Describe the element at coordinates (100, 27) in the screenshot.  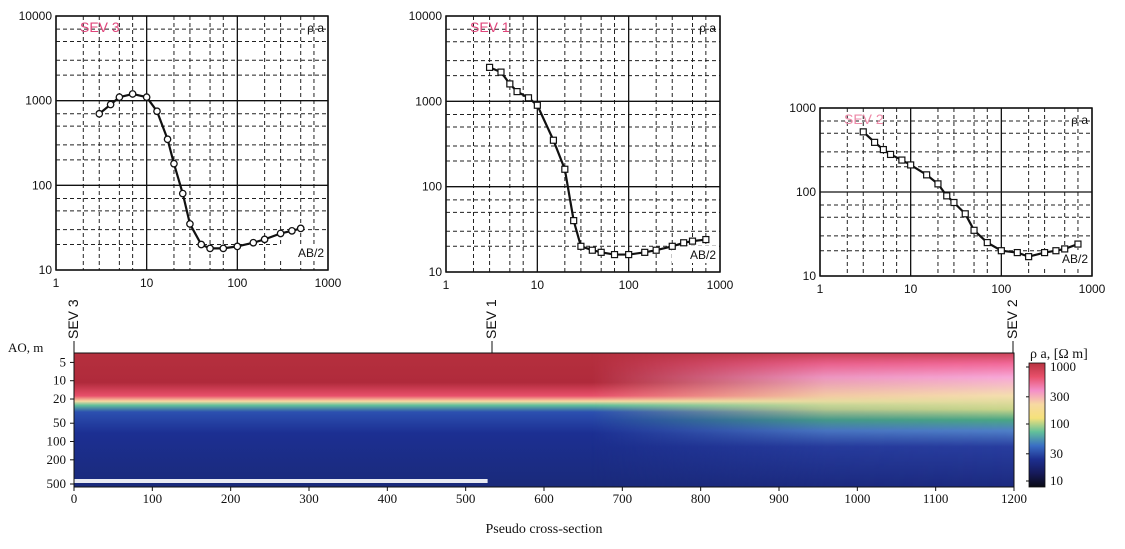
I see `panel-title: SEV 3` at that location.